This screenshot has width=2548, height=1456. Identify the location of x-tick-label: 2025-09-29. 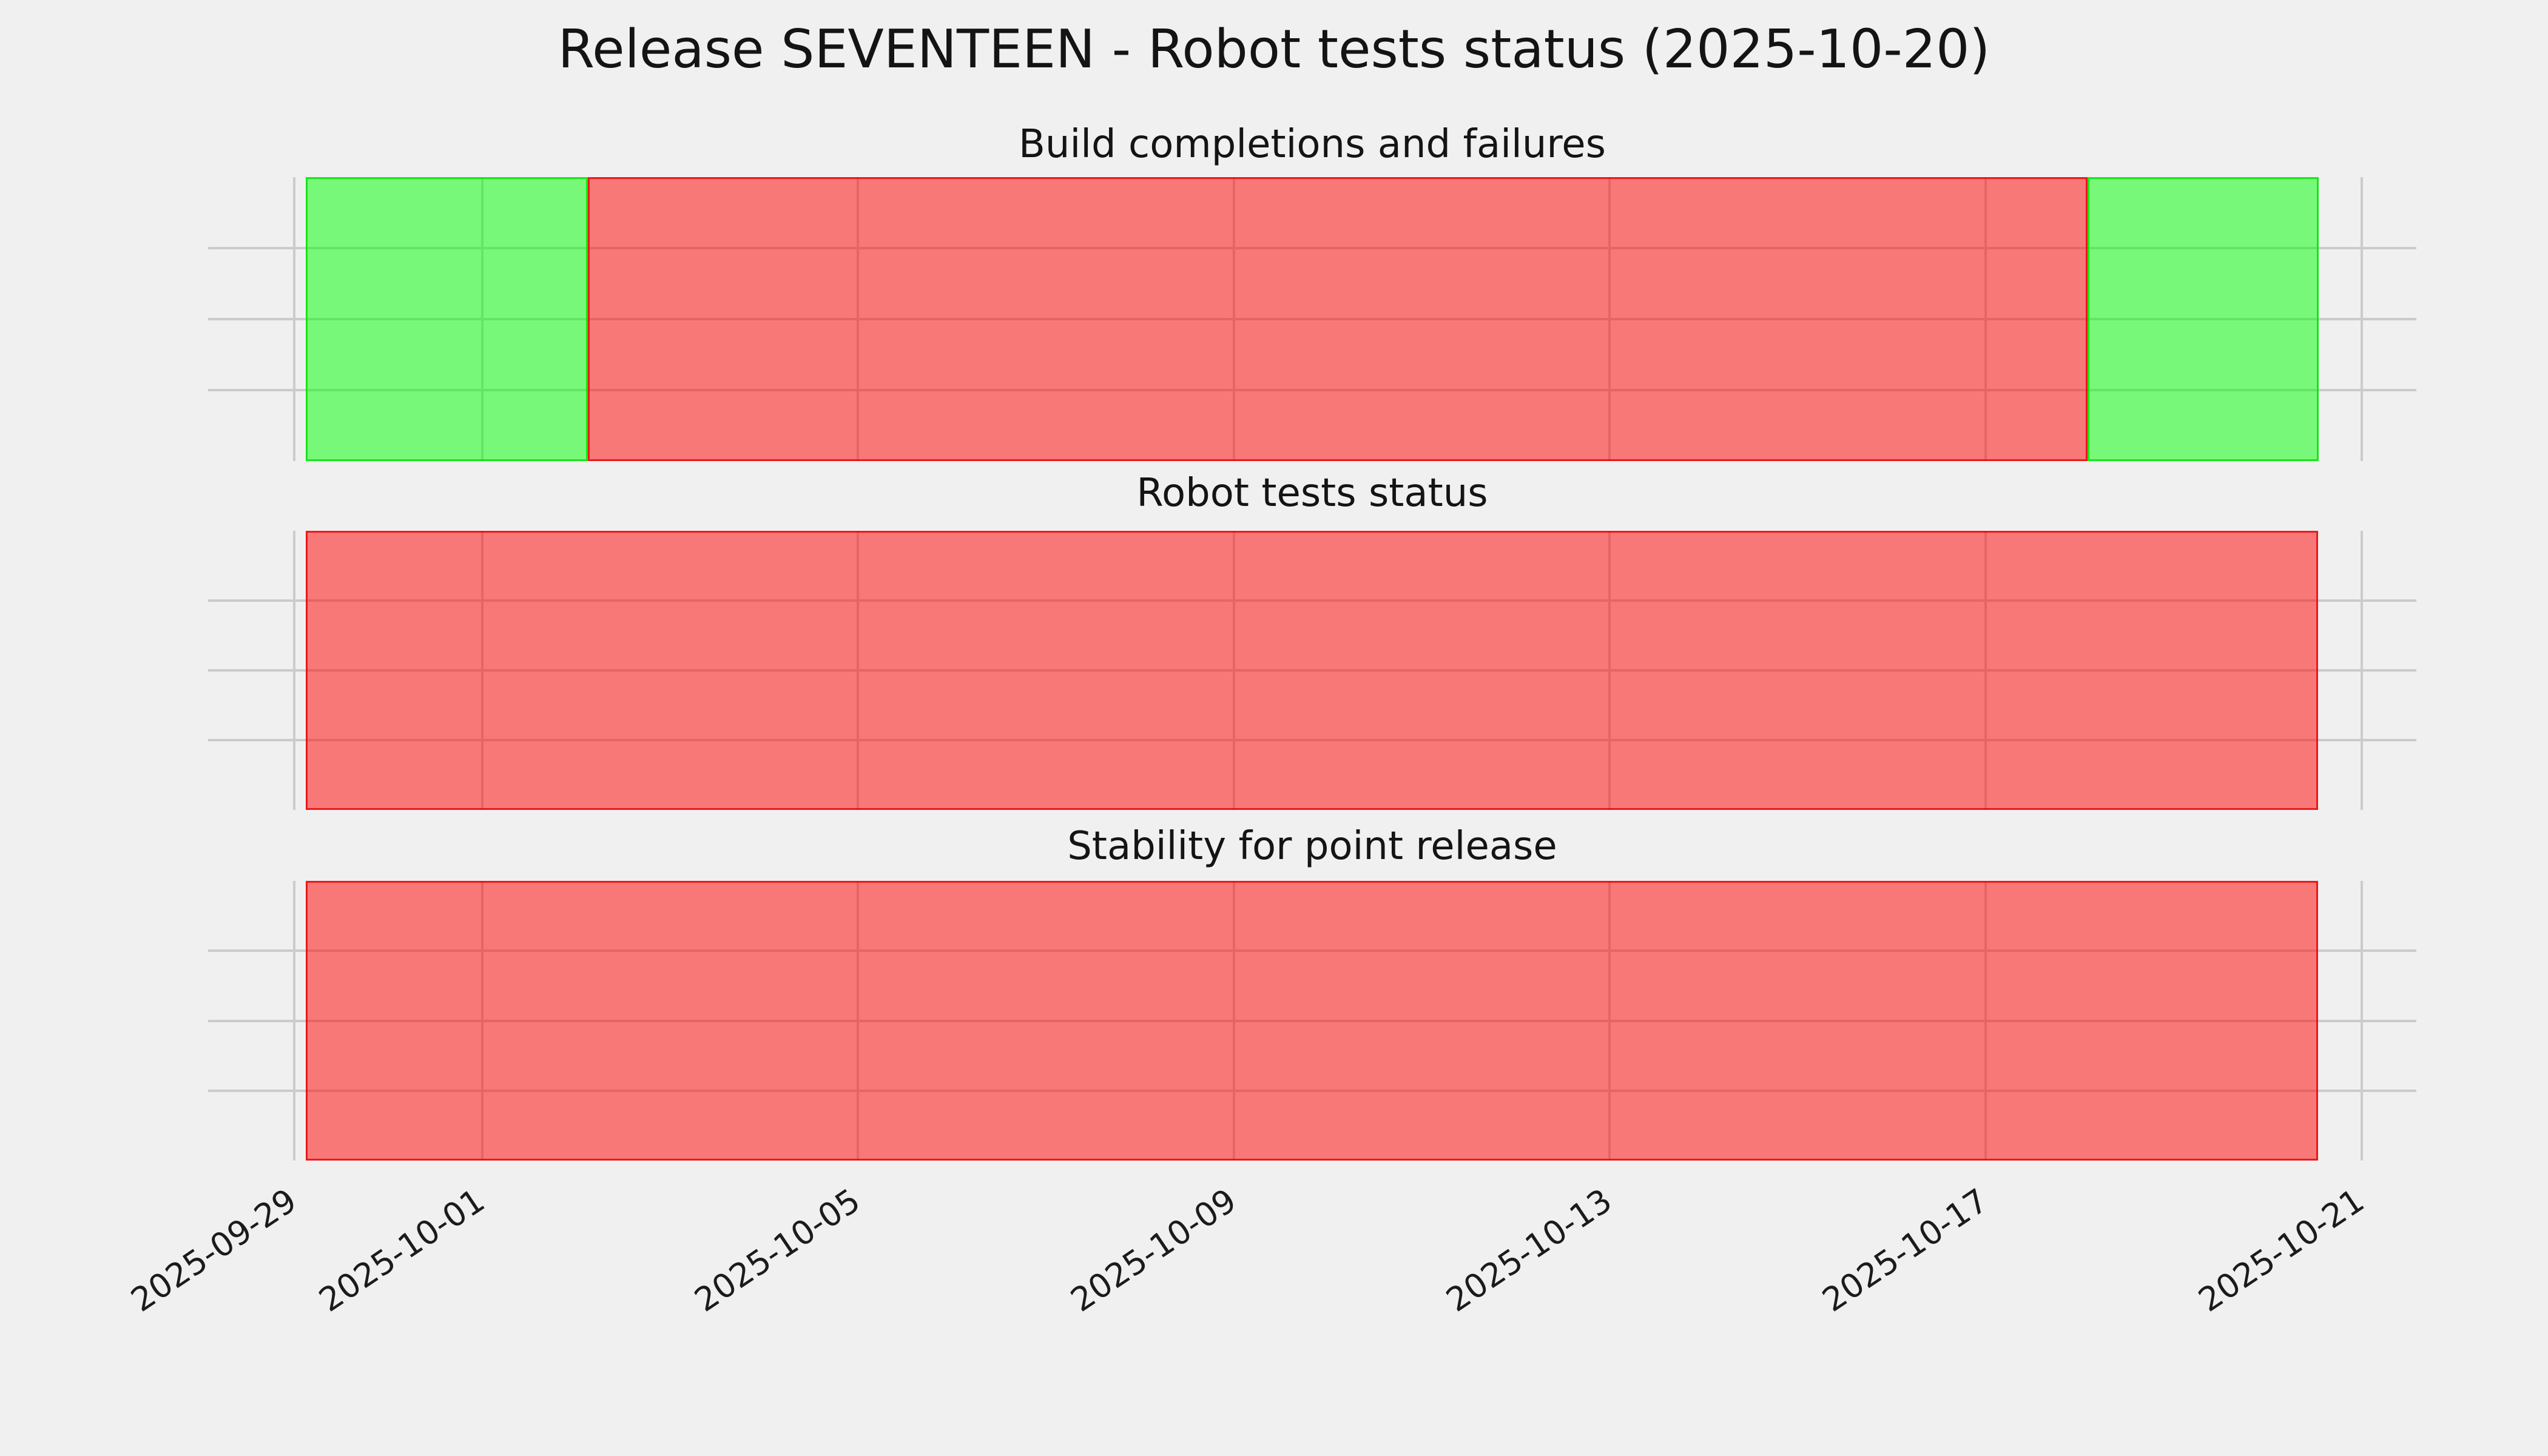
(214, 1250).